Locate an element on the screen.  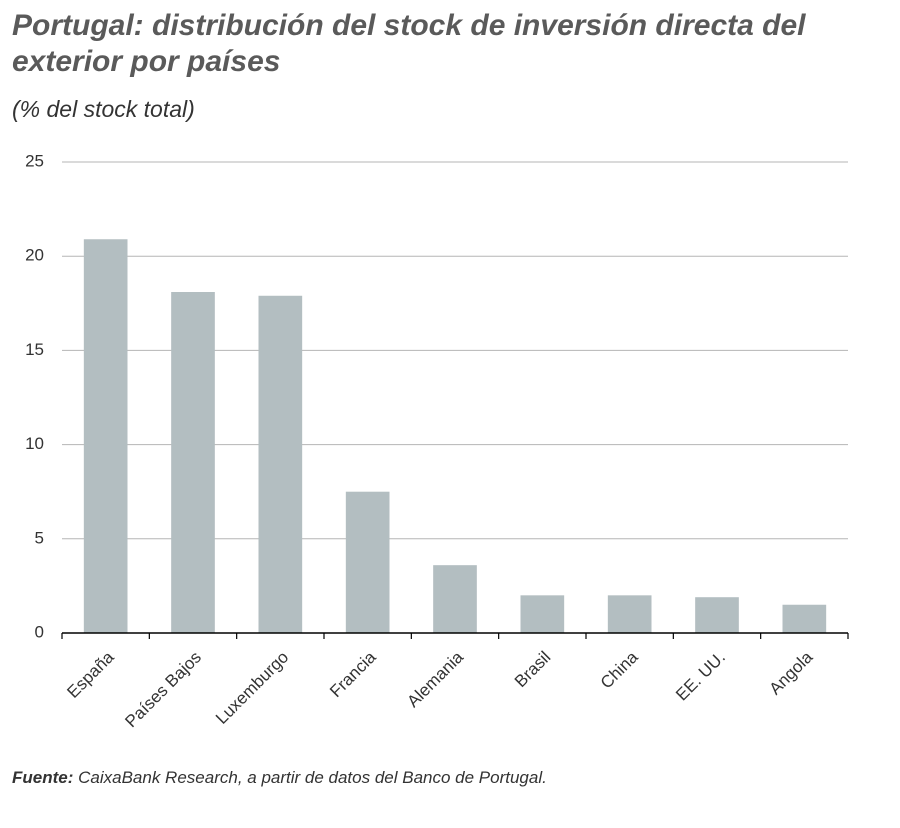
source-label: Fuente: is located at coordinates (43, 777).